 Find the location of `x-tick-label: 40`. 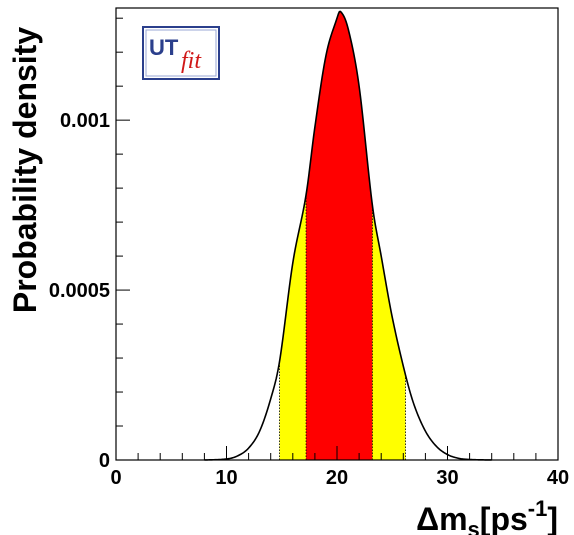

x-tick-label: 40 is located at coordinates (558, 478).